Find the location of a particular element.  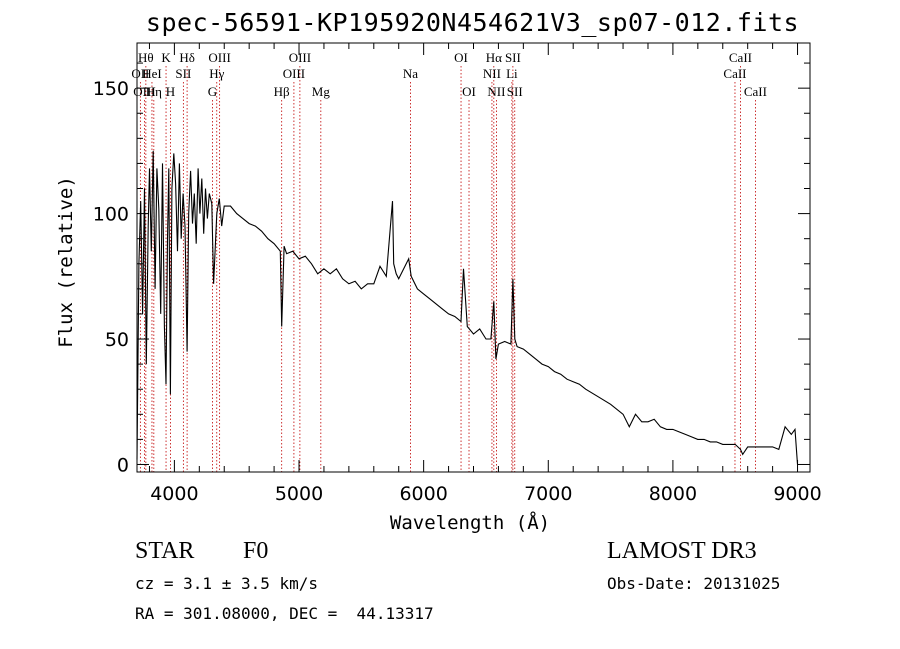

x-axis-label: Wavelength (Å) is located at coordinates (470, 522).